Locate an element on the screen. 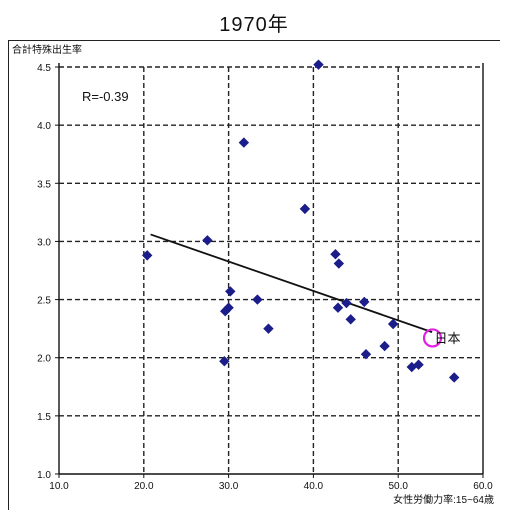  y-tick-label: 4.5 is located at coordinates (44, 68).